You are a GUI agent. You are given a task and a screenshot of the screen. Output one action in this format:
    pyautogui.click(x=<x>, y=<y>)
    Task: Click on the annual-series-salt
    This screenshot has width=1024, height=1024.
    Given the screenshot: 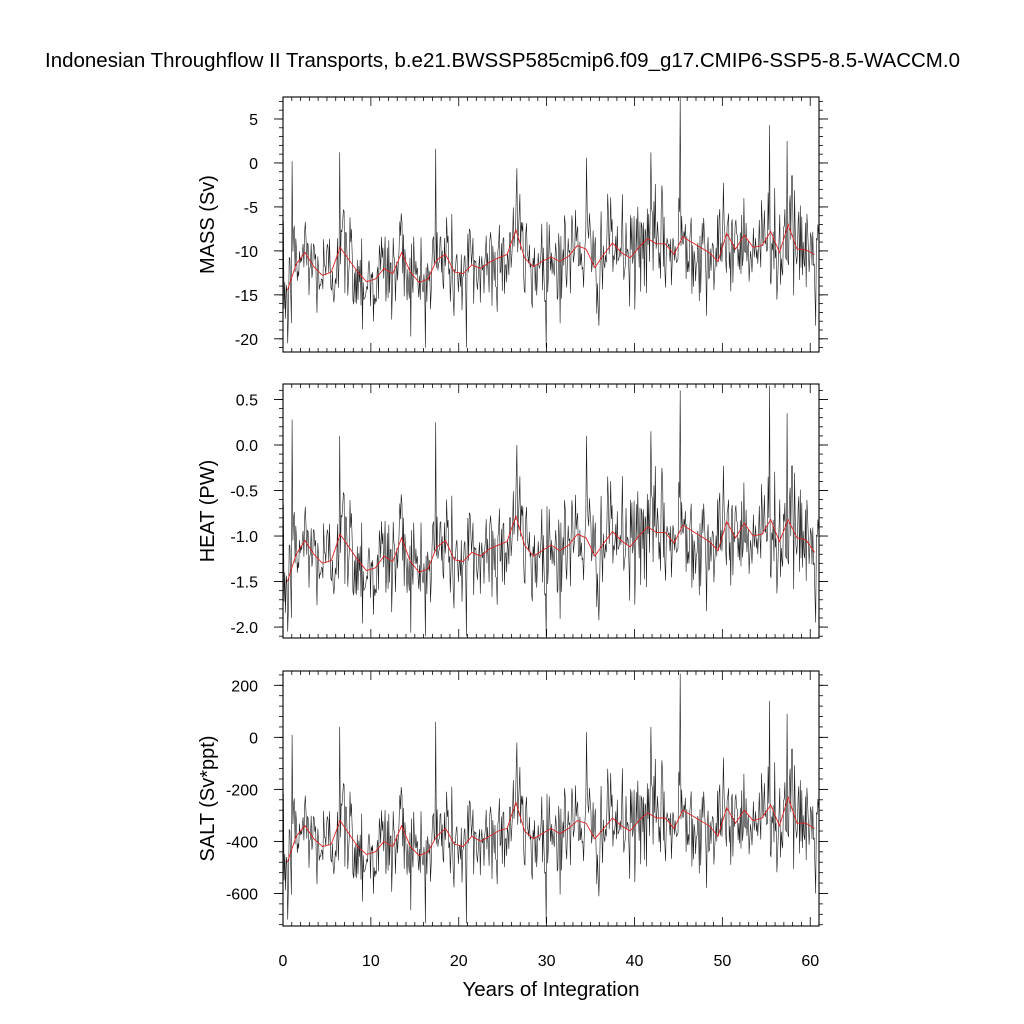 What is the action you would take?
    pyautogui.click(x=550, y=829)
    